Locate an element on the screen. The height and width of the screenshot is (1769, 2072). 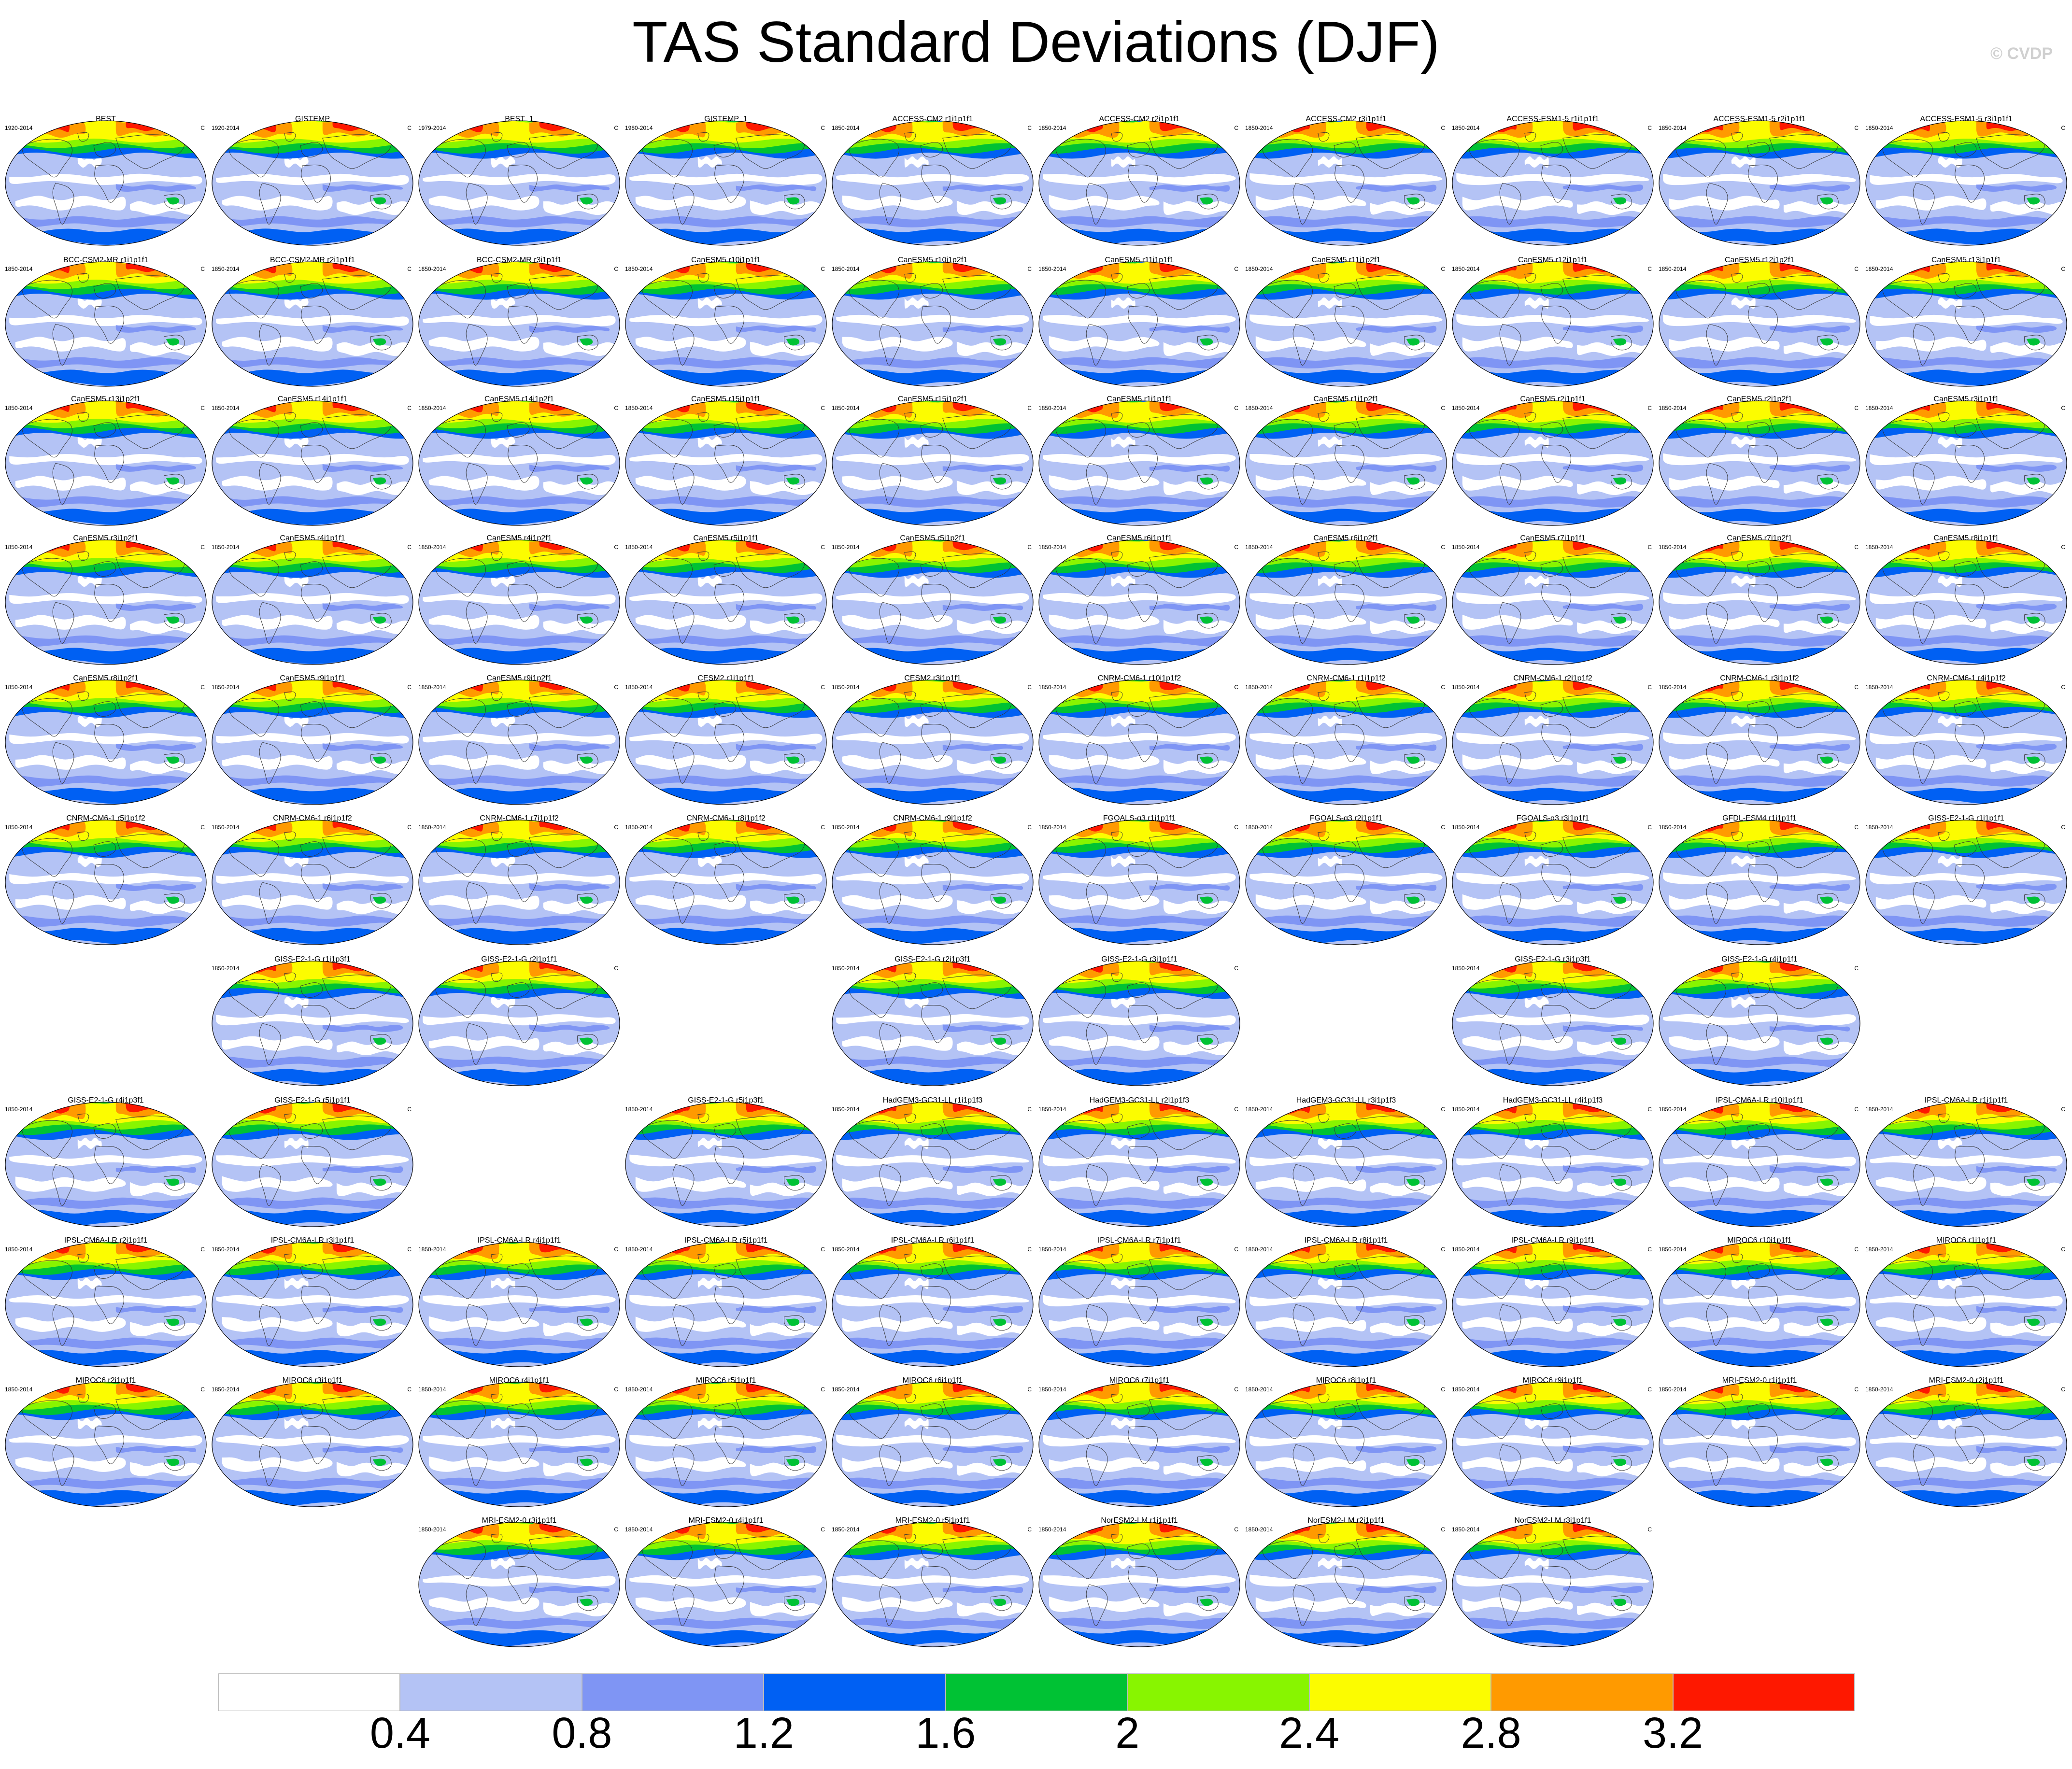
map-panel: GISTEMP_1 1980-2014 C is located at coordinates (726, 181).